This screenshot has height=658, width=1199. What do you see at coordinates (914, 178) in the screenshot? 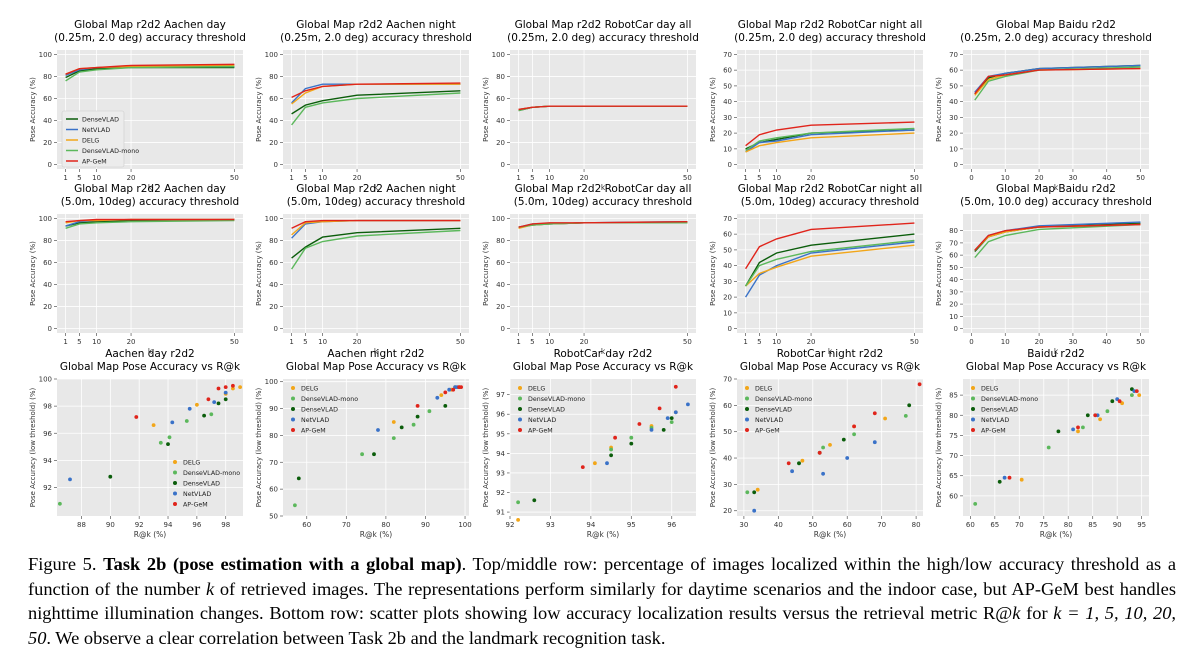
I see `x-tick-label: 50` at bounding box center [914, 178].